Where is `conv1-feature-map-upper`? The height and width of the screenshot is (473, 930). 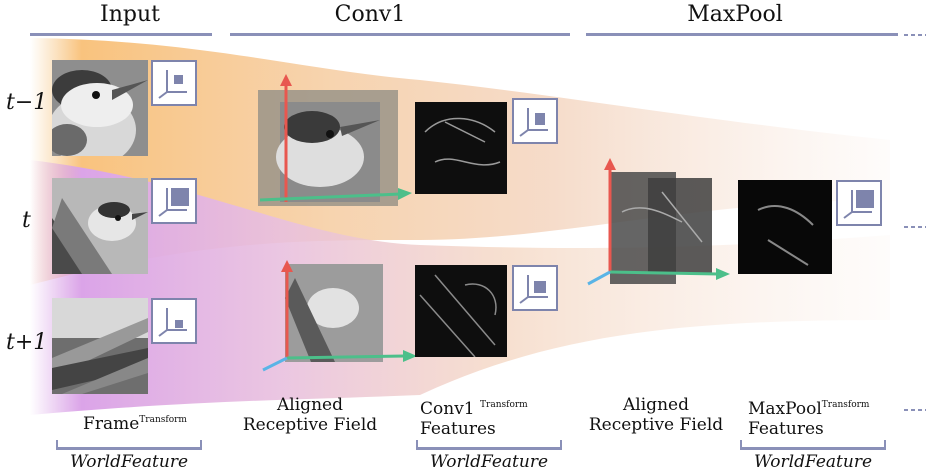
conv1-feature-map-upper is located at coordinates (461, 148).